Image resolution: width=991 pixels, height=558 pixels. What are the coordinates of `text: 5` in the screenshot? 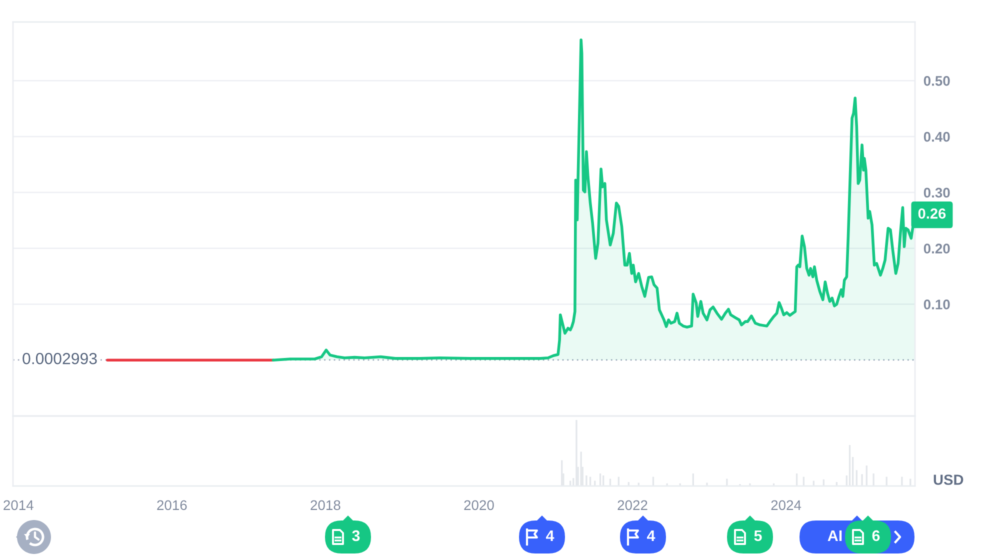 It's located at (758, 536).